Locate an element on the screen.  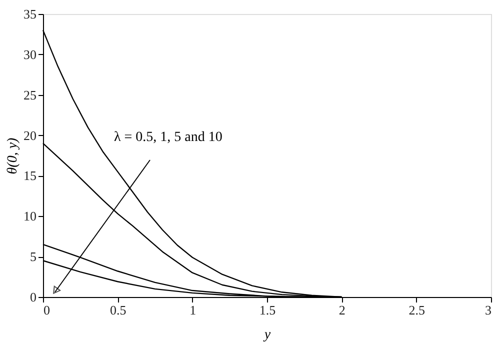
y-tick-label: 30 is located at coordinates (30, 54).